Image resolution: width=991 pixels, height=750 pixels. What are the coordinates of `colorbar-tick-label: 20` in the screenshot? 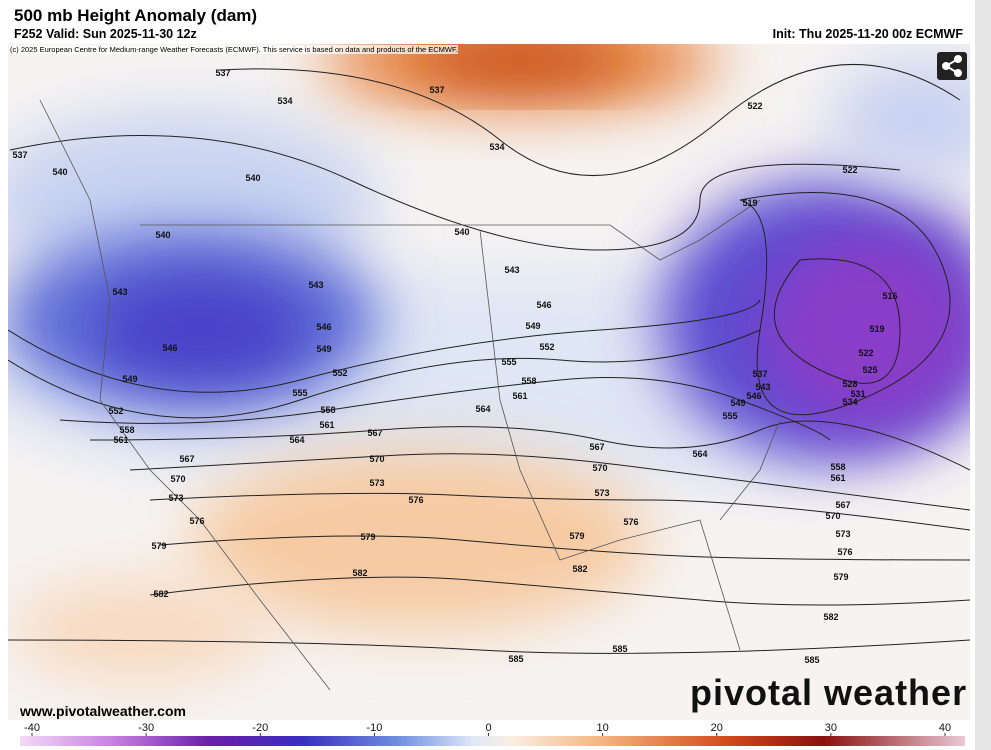 It's located at (717, 728).